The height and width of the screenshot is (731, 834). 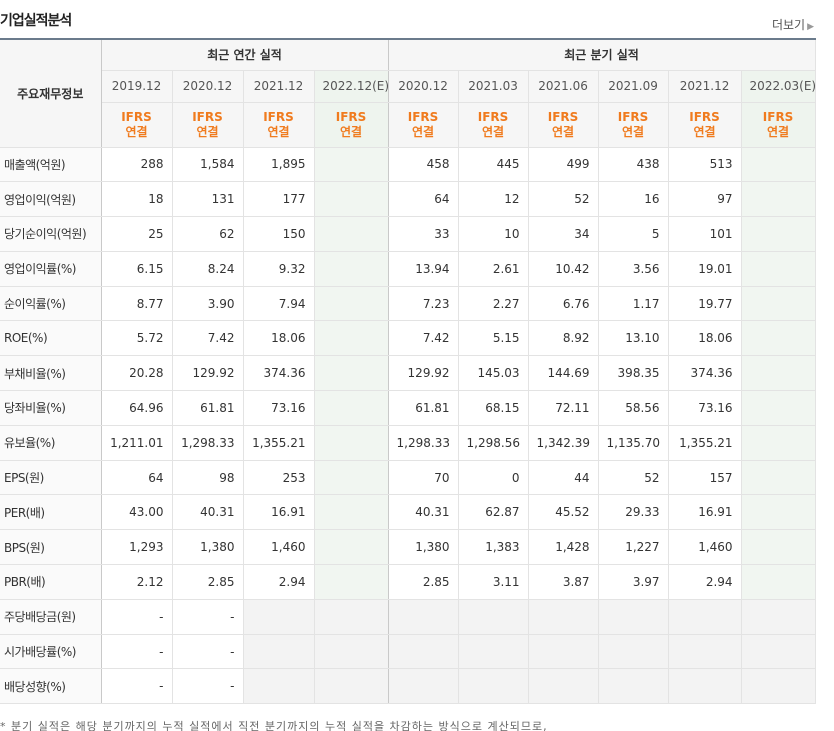 What do you see at coordinates (493, 234) in the screenshot?
I see `quarter-value: 10` at bounding box center [493, 234].